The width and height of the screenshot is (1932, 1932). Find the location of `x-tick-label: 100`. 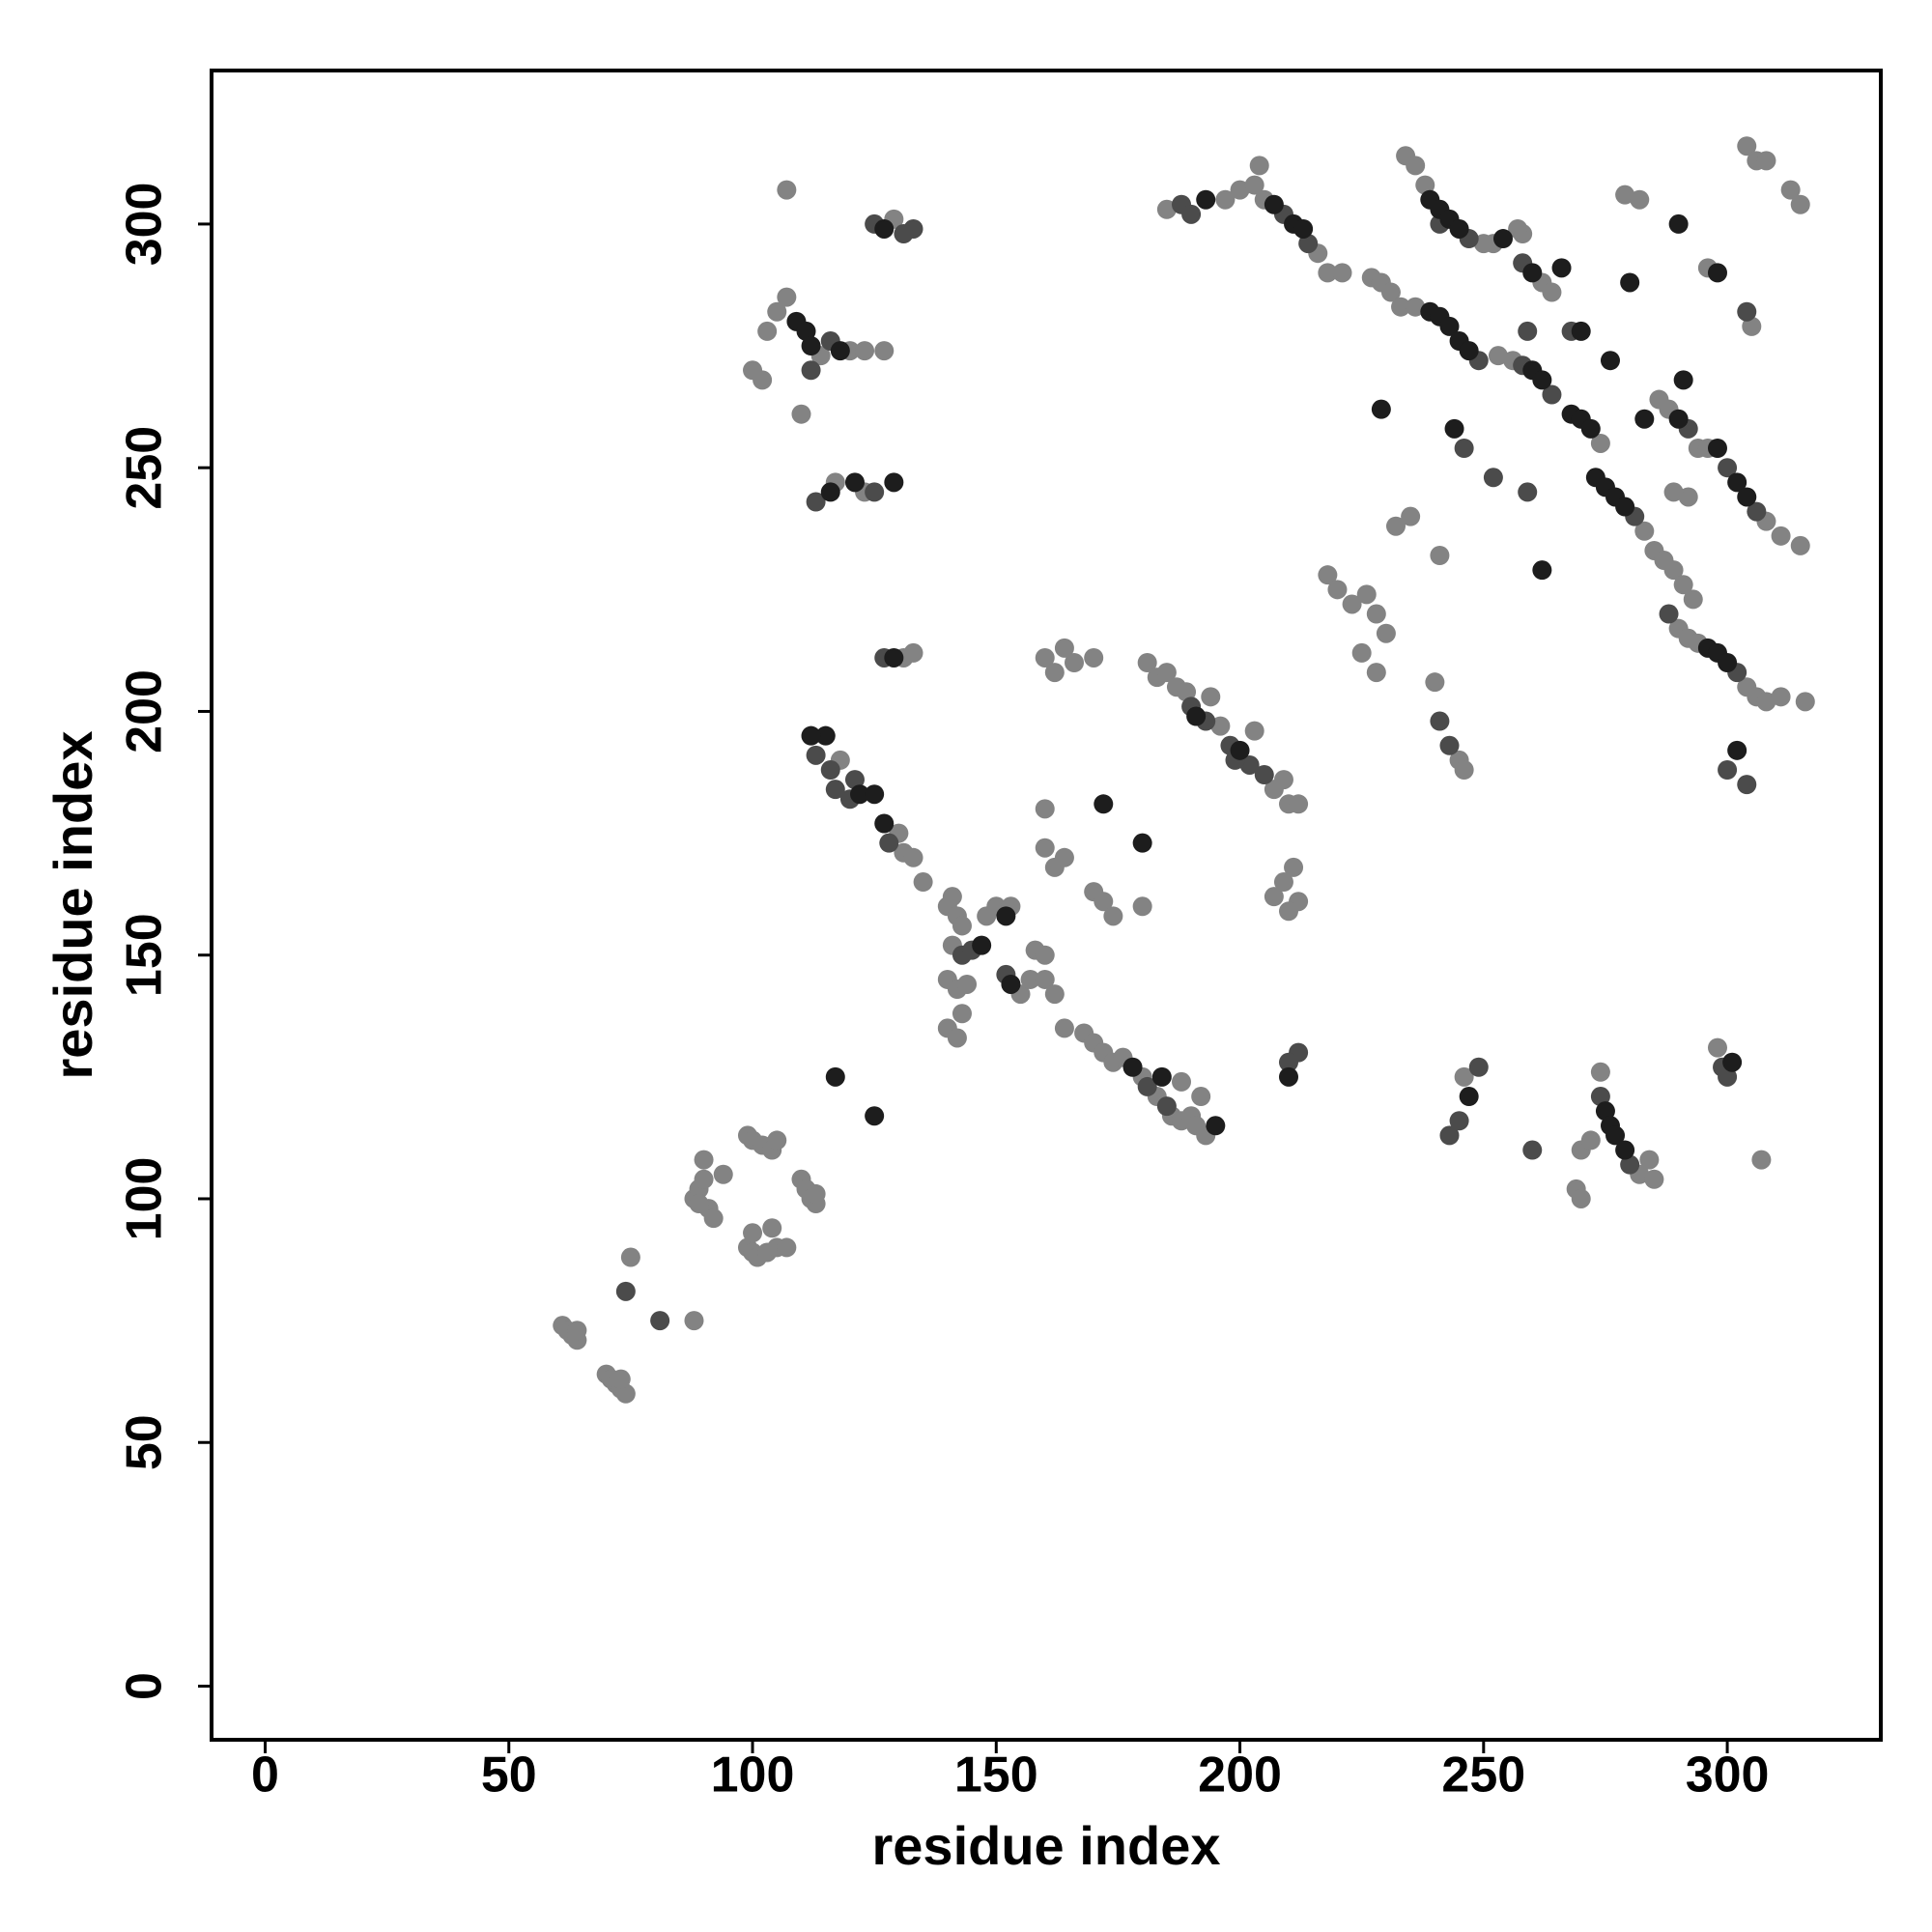

x-tick-label: 100 is located at coordinates (753, 1775).